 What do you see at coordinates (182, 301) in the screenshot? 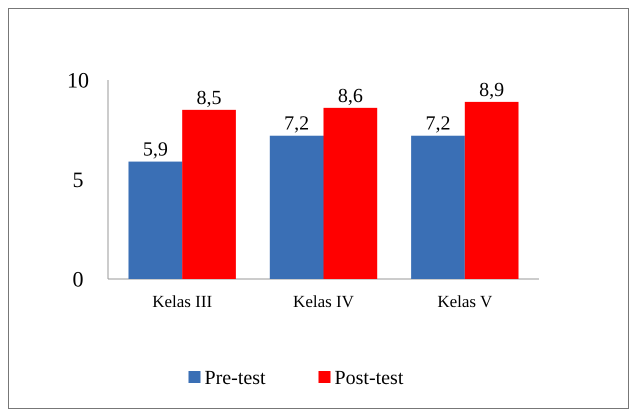
I see `x-tick-label: Kelas III` at bounding box center [182, 301].